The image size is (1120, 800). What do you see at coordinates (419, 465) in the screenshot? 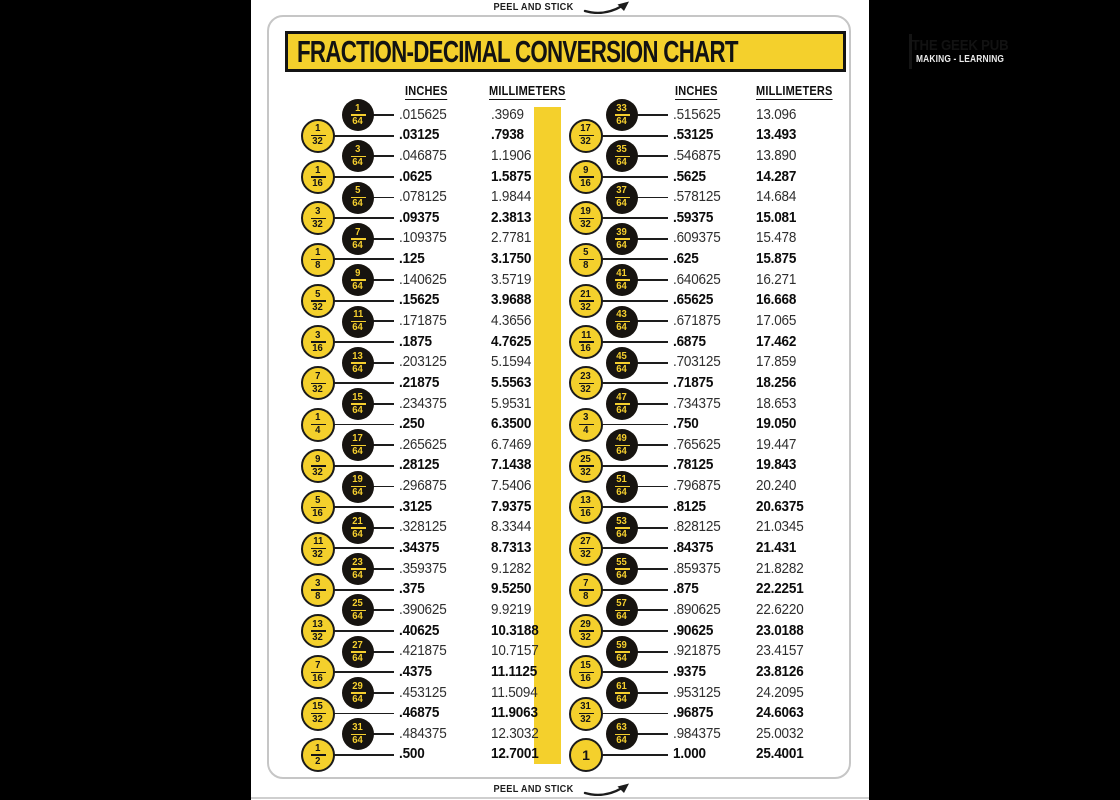
I see `inches-value: .28125` at bounding box center [419, 465].